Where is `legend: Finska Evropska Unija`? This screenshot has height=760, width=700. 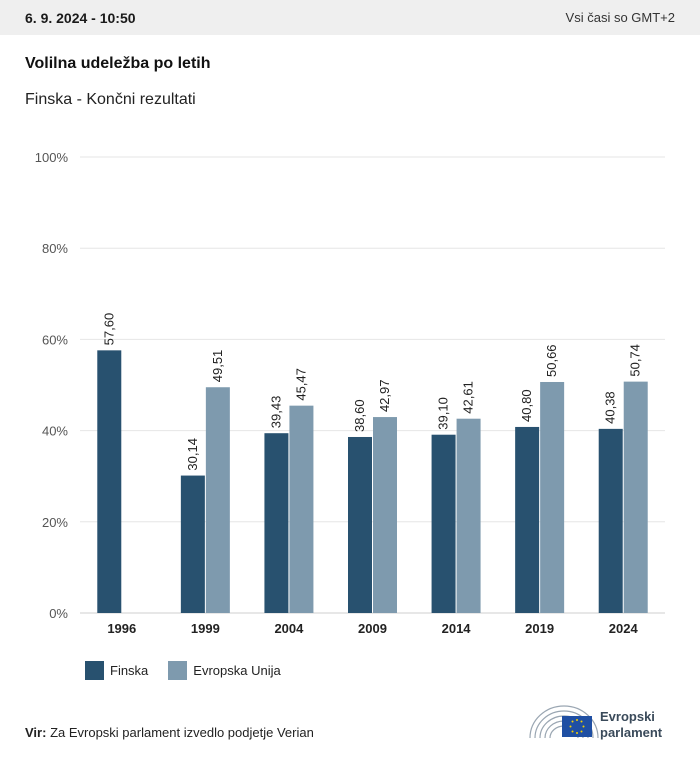 legend: Finska Evropska Unija is located at coordinates (193, 670).